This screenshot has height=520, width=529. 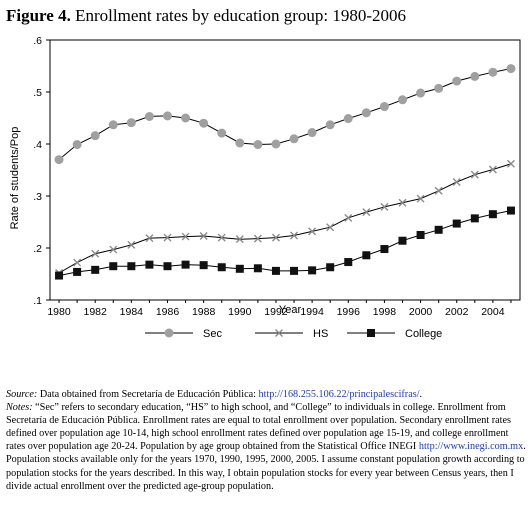 I want to click on x-tick-label: 1996, so click(x=349, y=312).